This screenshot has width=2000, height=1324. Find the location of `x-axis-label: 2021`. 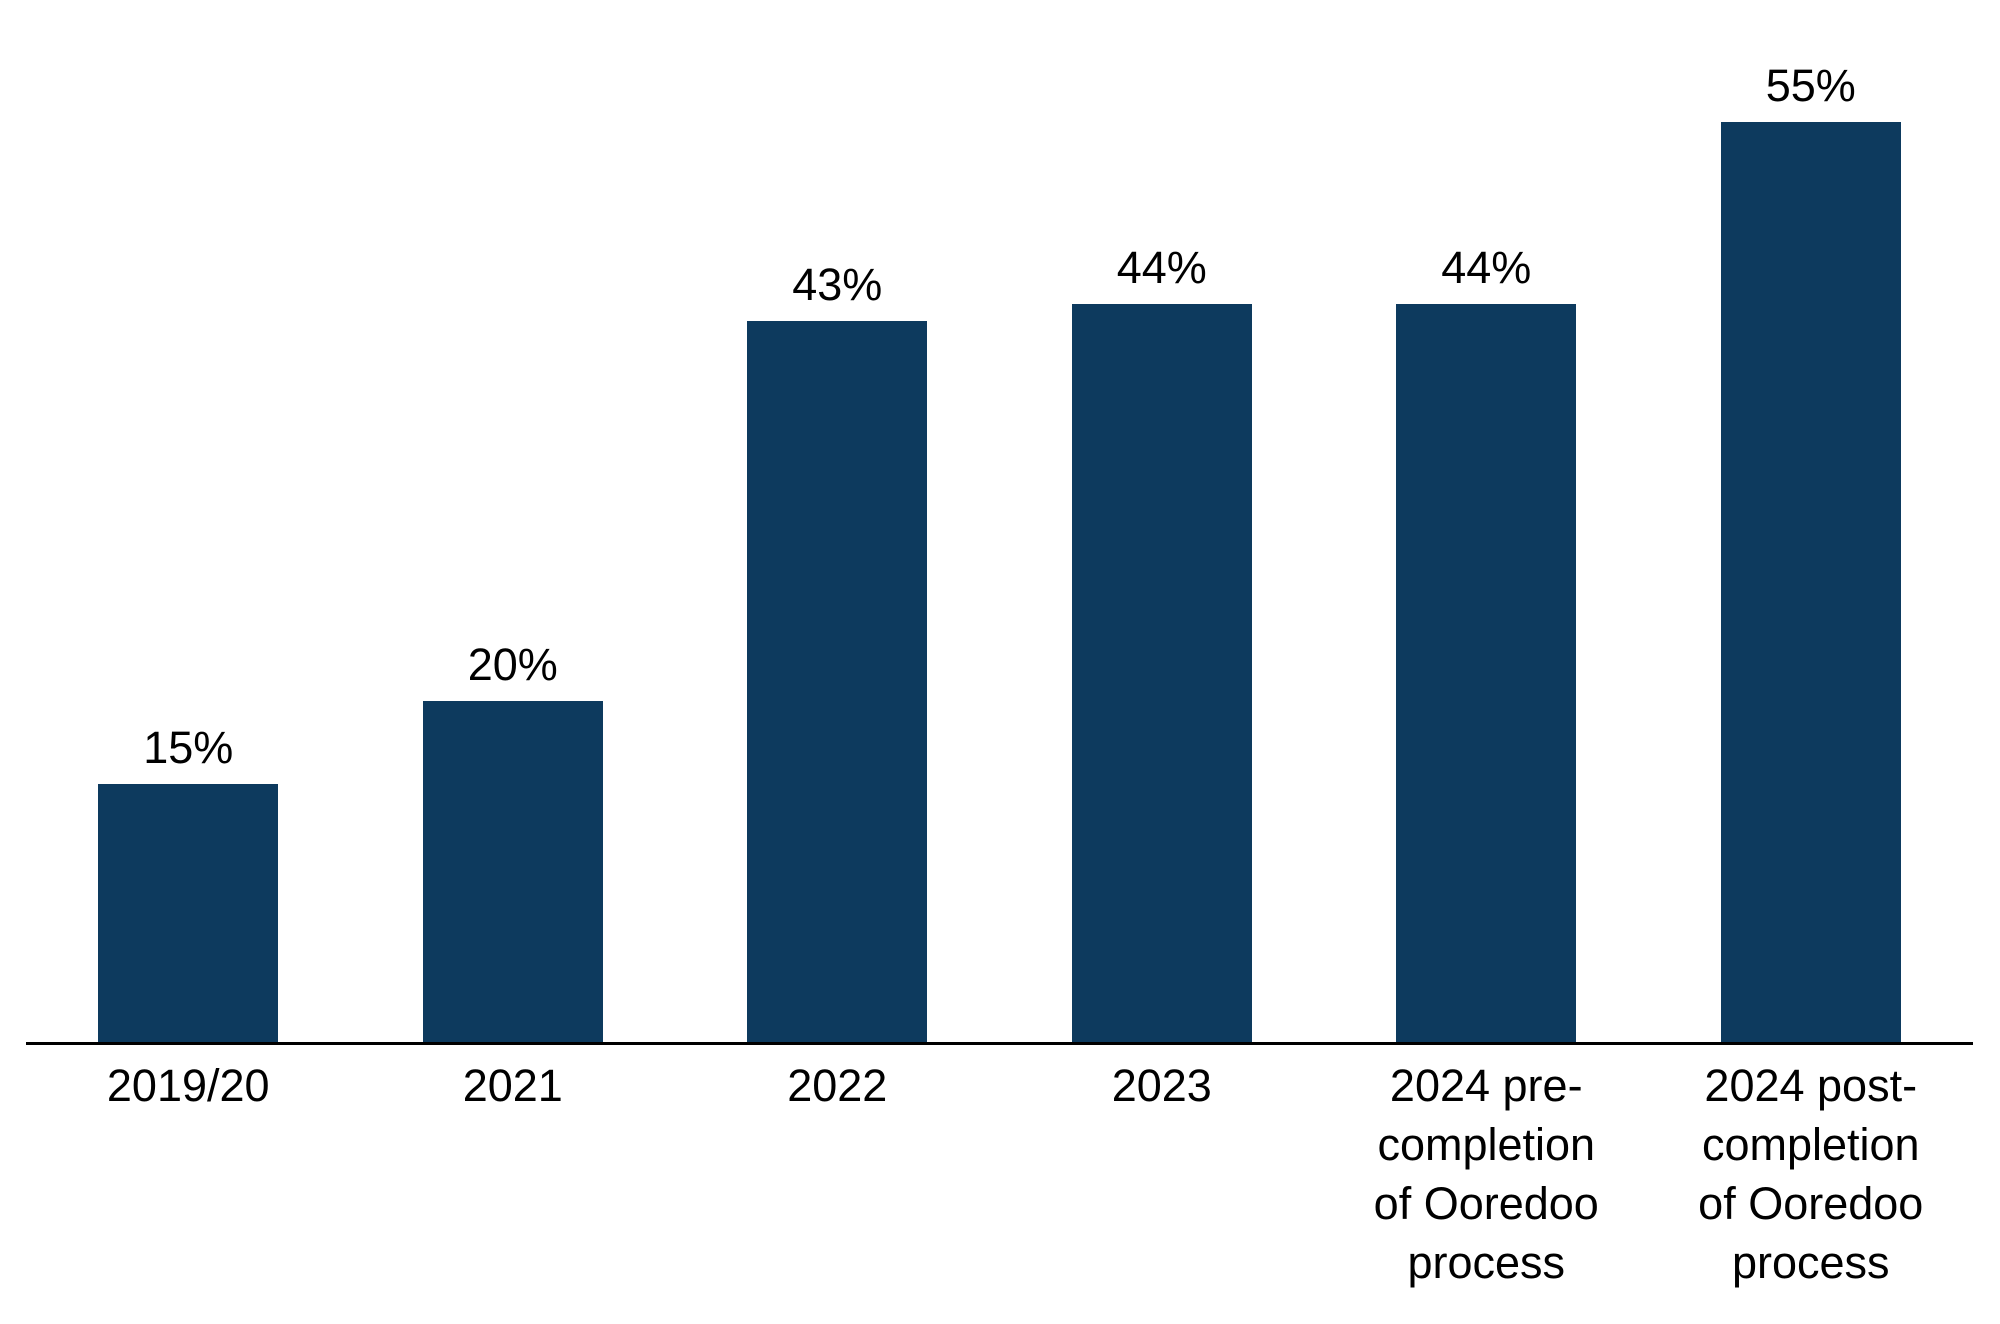

x-axis-label: 2021 is located at coordinates (512, 1085).